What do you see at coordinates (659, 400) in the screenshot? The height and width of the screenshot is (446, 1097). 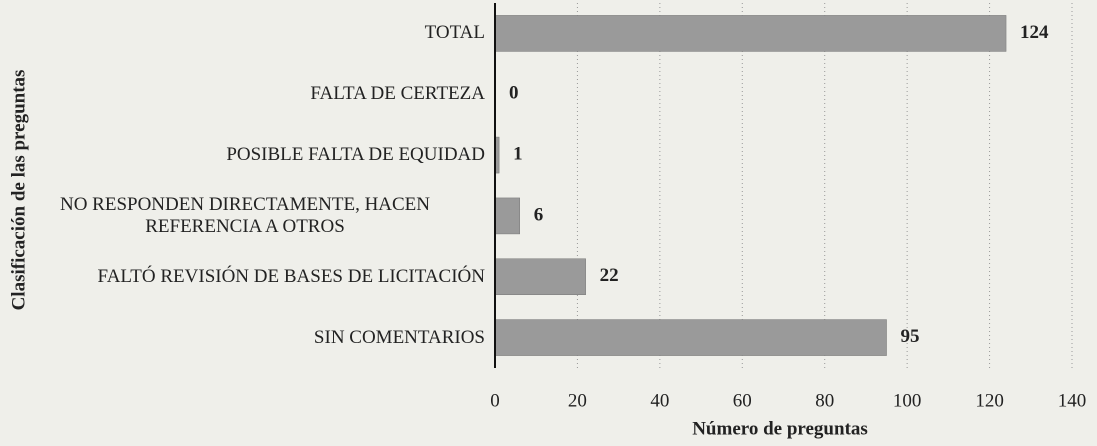 I see `x-tick-label: 40` at bounding box center [659, 400].